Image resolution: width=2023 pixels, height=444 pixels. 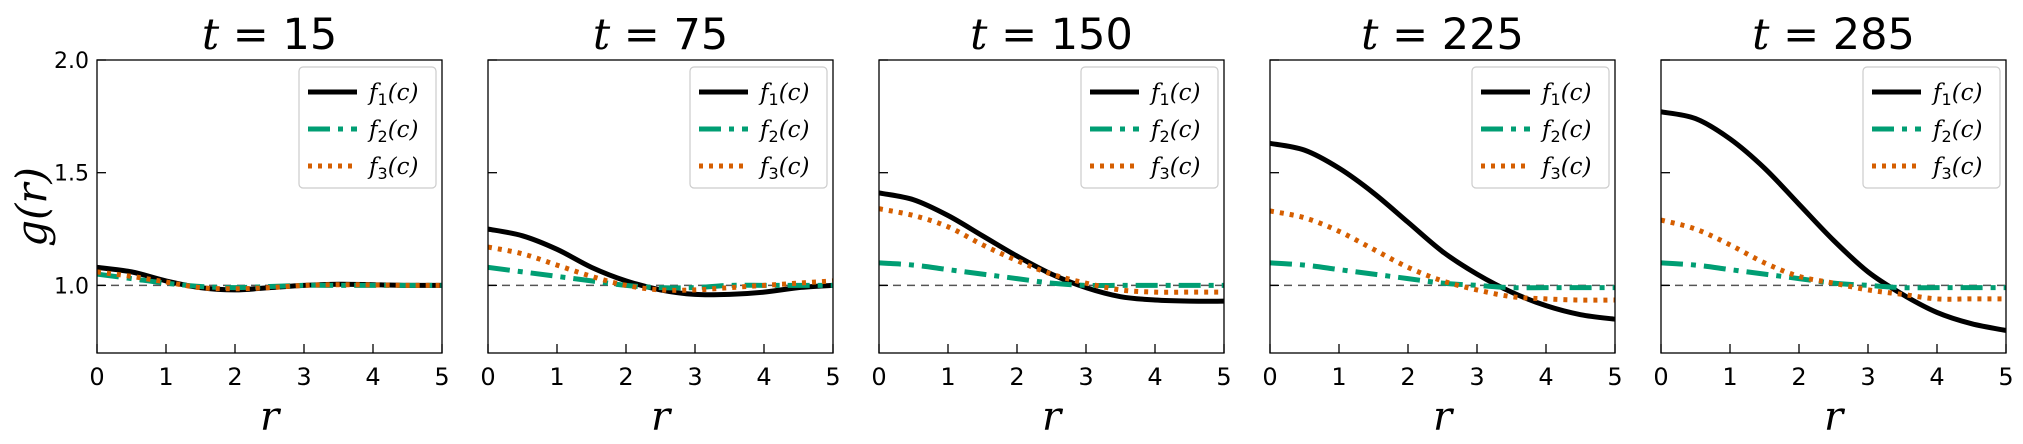 I want to click on title-value: 15, so click(x=309, y=35).